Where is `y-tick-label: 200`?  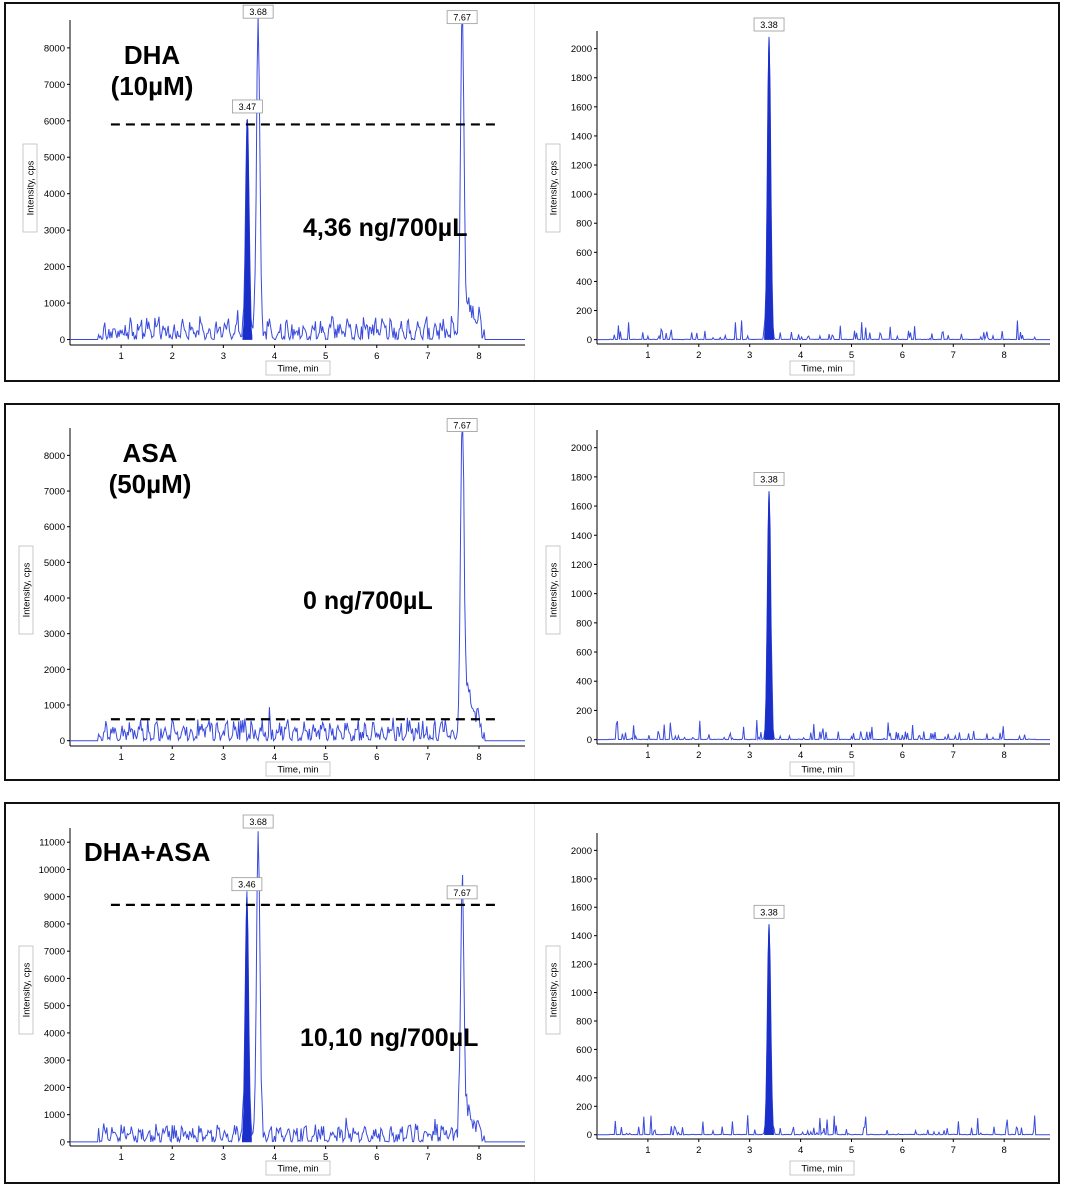
y-tick-label: 200 is located at coordinates (584, 311).